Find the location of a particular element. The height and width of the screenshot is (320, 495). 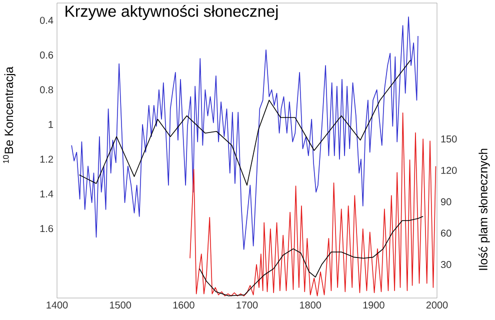

y-axis-title: $^{10}$Be Koncentracja is located at coordinates (9, 115).